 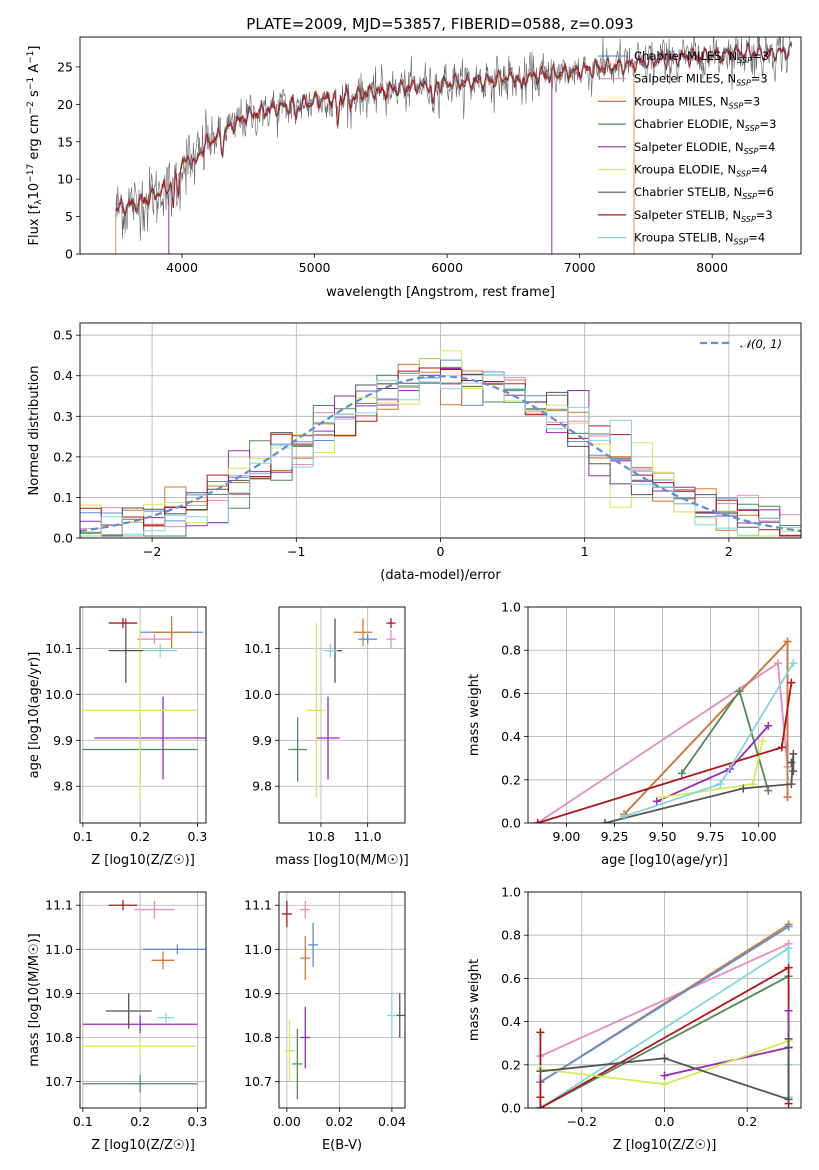 I want to click on x-tick-label: 9.25, so click(x=615, y=836).